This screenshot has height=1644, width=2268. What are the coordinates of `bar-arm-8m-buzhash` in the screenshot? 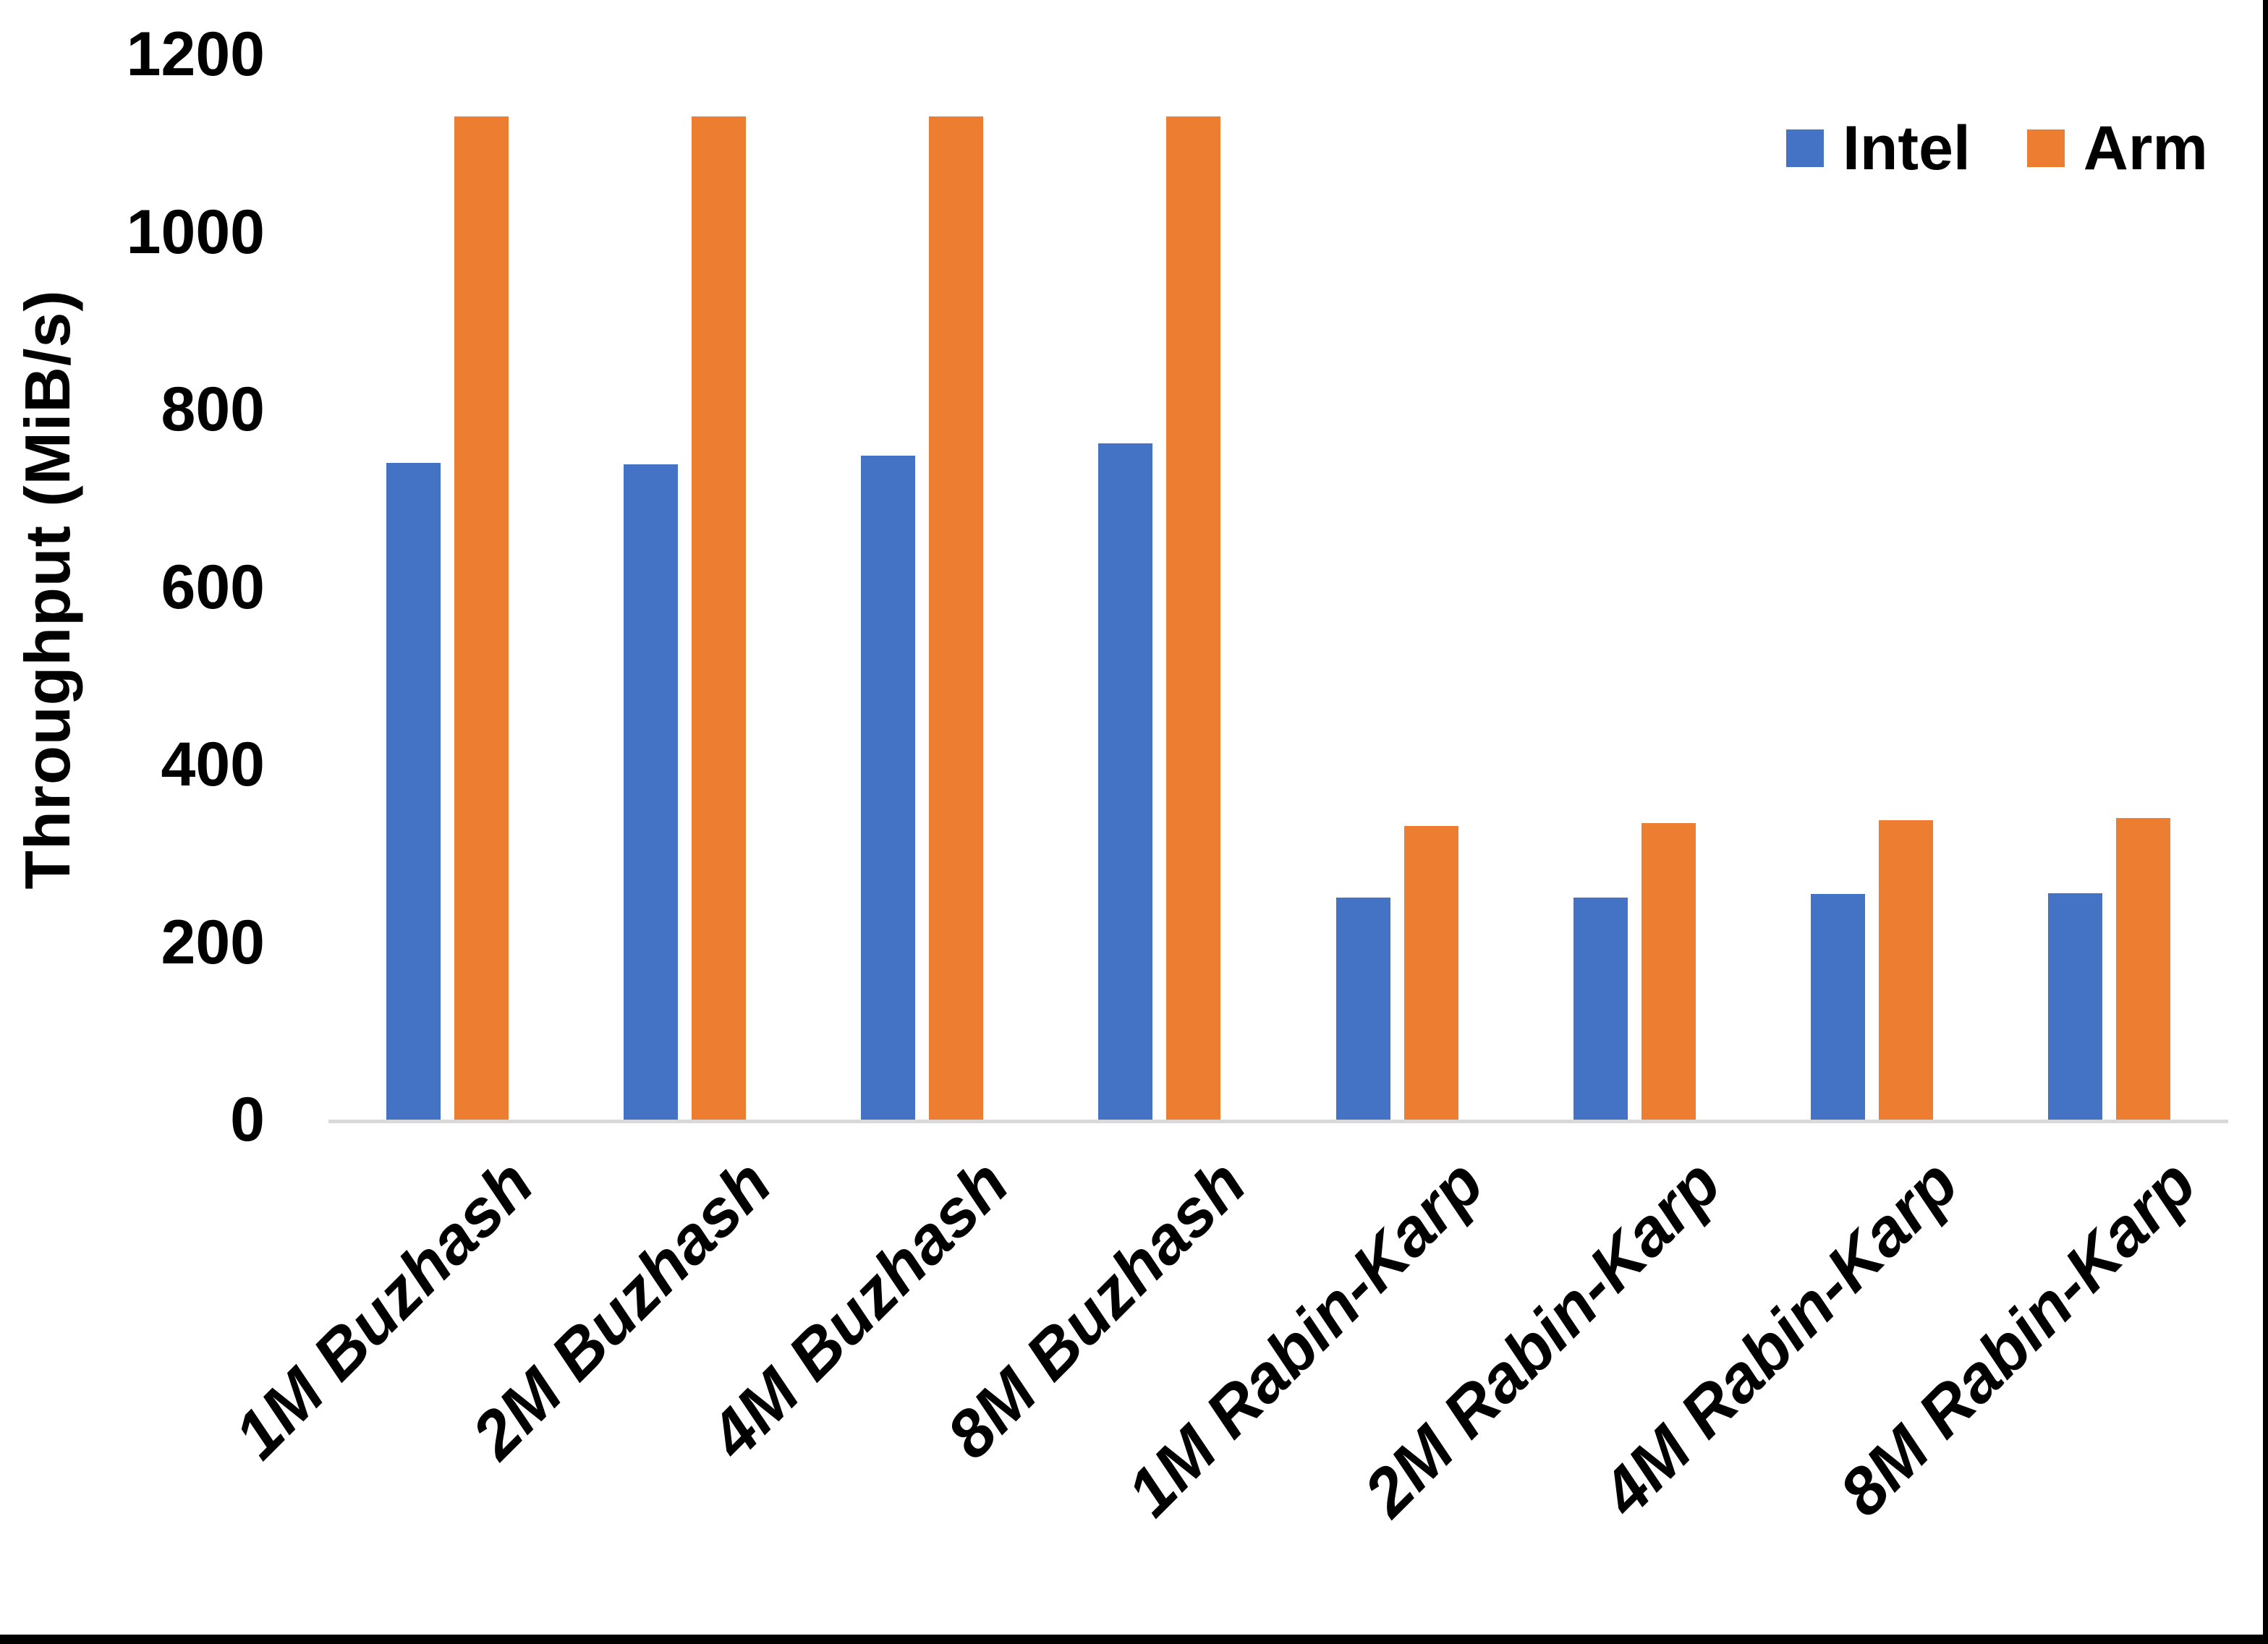 It's located at (1193, 618).